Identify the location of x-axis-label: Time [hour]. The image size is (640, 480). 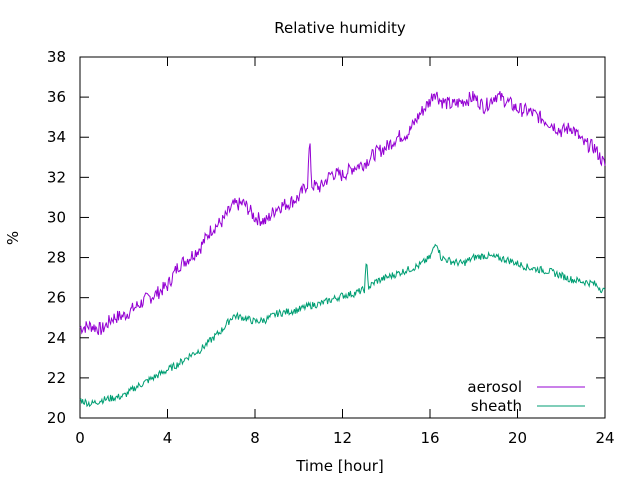
(339, 466).